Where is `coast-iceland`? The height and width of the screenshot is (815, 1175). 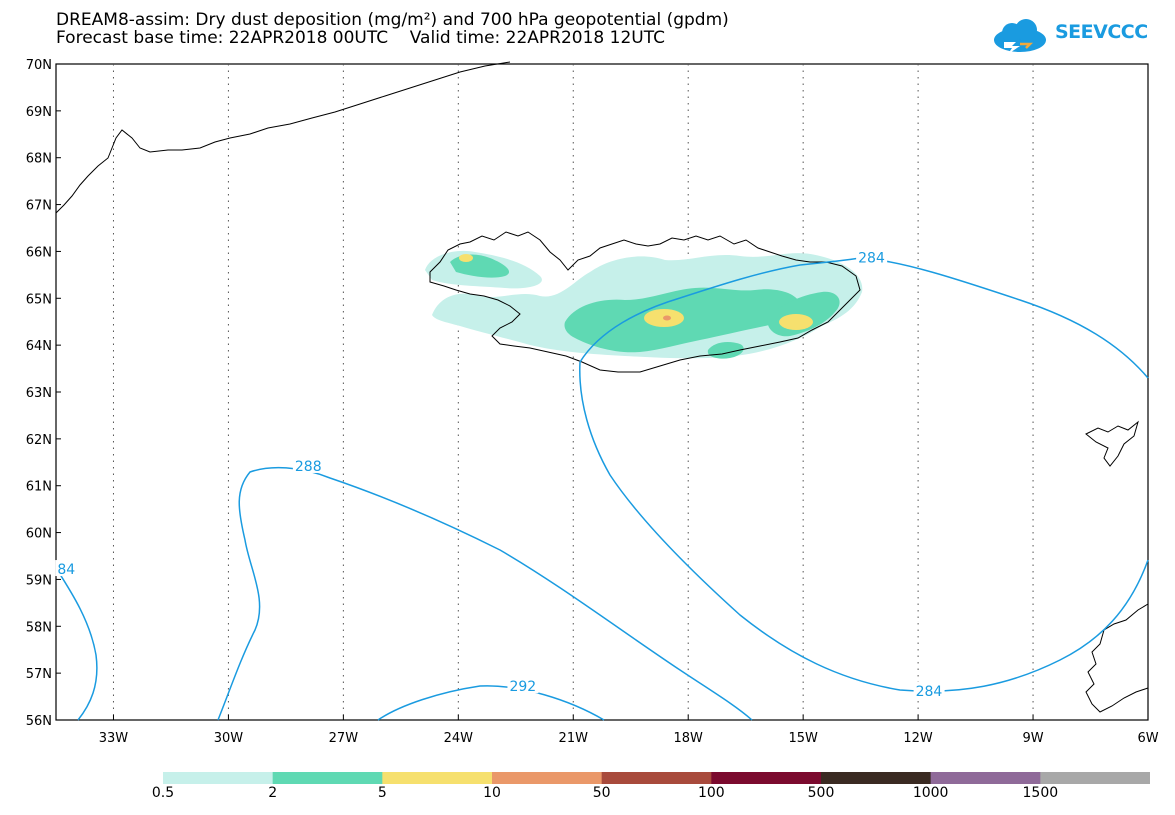 coast-iceland is located at coordinates (645, 302).